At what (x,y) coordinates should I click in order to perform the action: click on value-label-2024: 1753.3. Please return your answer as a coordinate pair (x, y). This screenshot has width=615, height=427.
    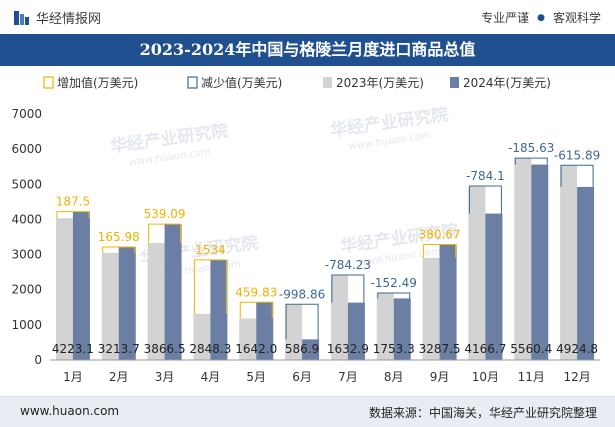
    Looking at the image, I should click on (394, 349).